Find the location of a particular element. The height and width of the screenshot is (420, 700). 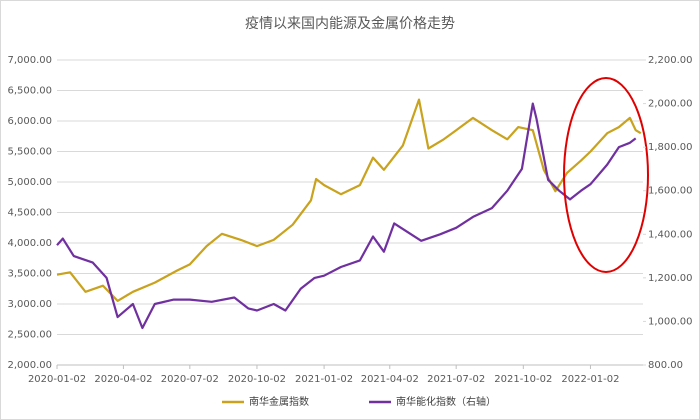

y-tick-label: 6,000.00 is located at coordinates (29, 121).